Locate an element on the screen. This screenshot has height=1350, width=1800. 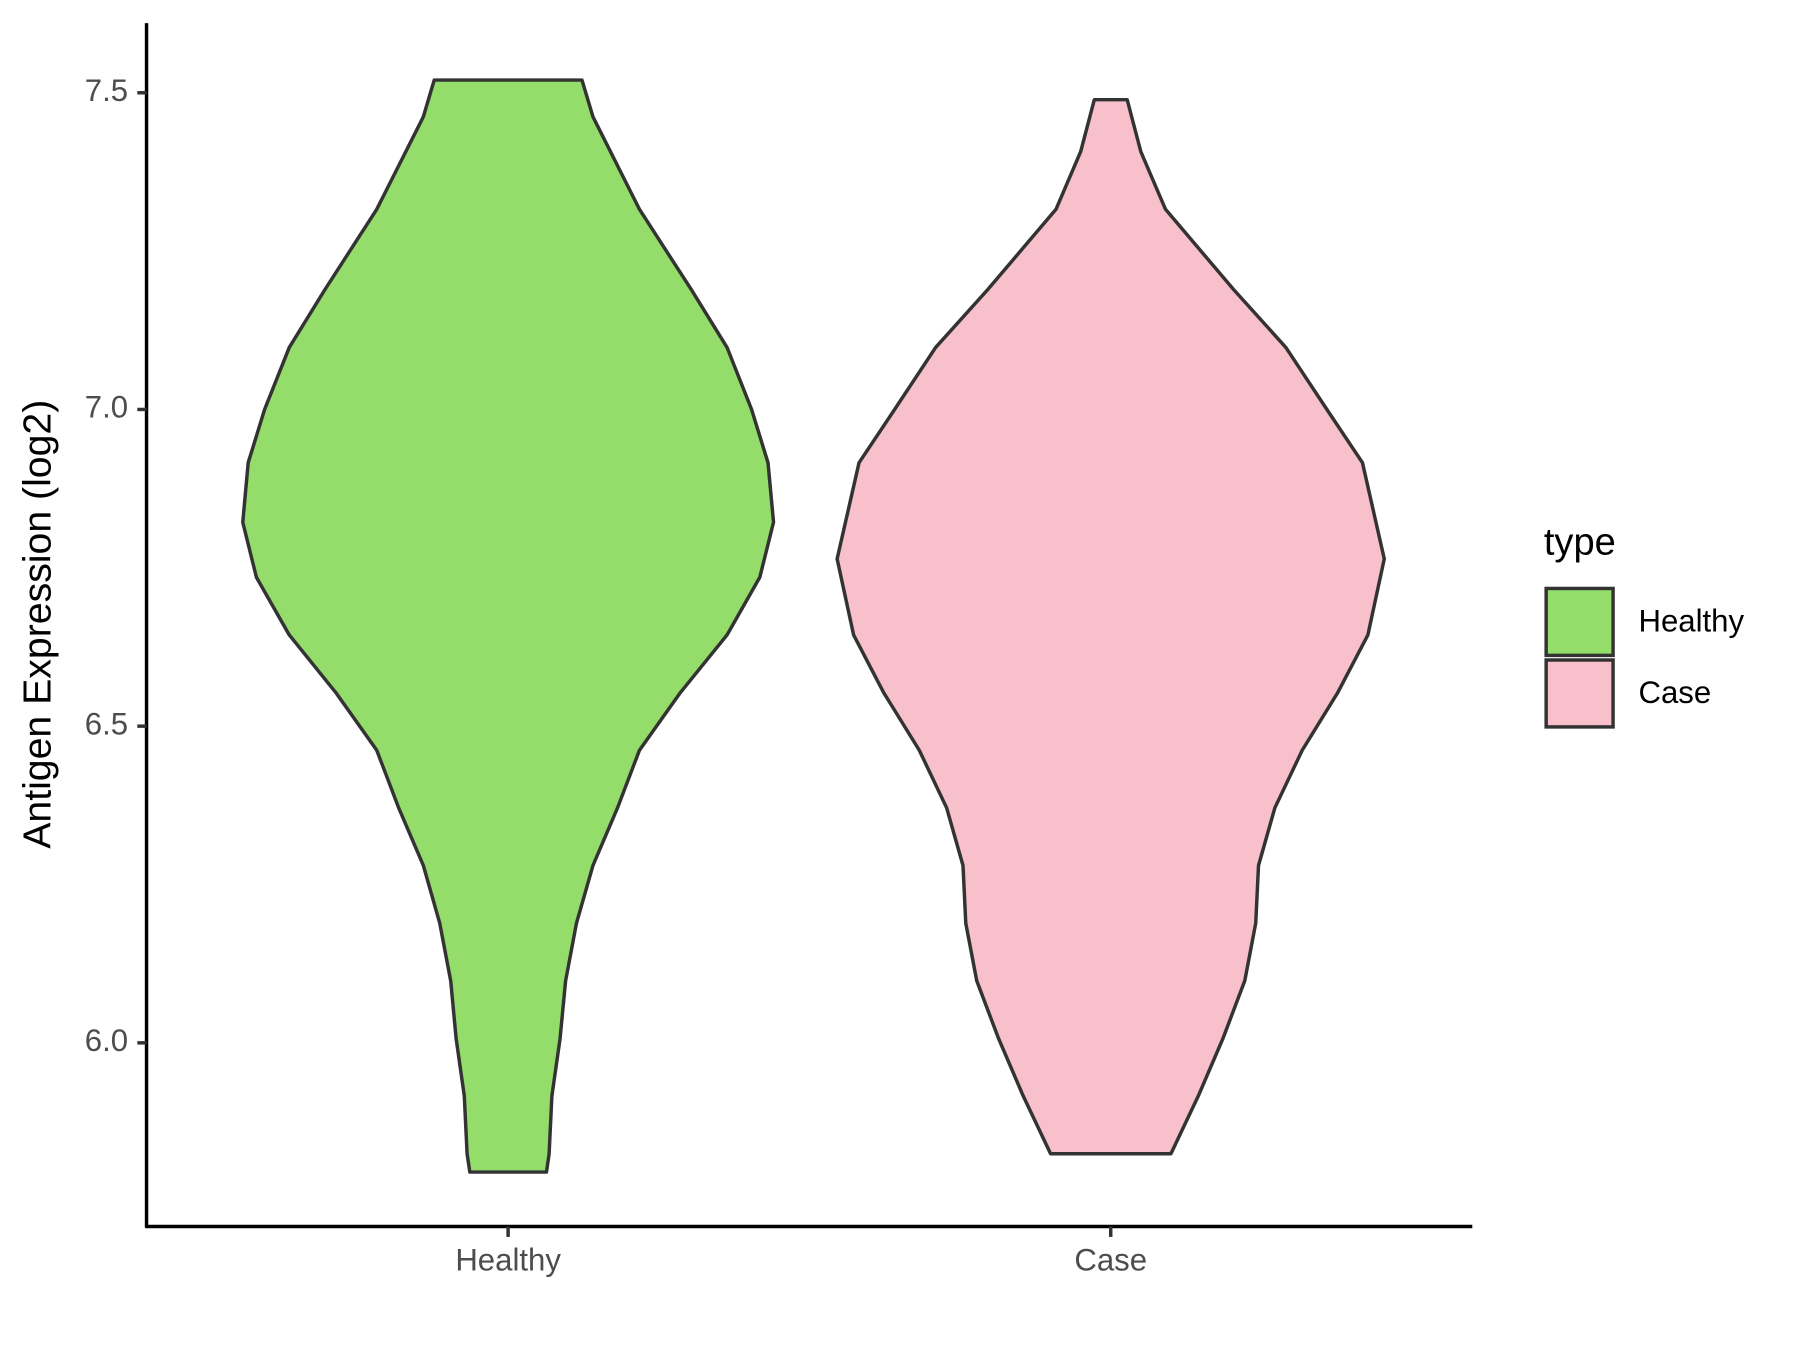
y-tick-label: 7.5 is located at coordinates (106, 90).